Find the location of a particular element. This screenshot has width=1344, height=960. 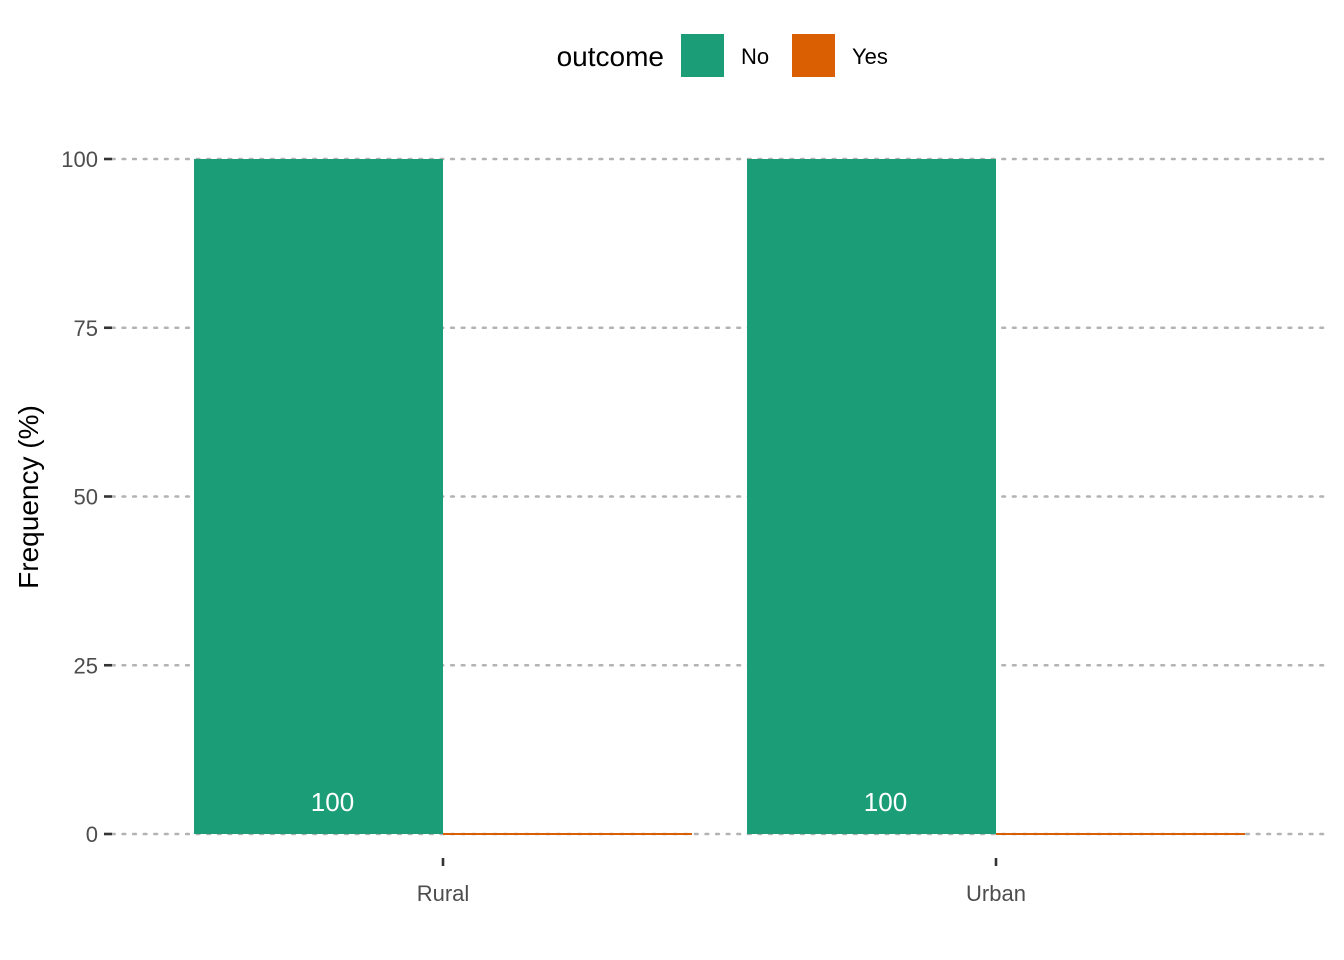

y-axis: 0 25 50 75 100 is located at coordinates (86, 497).